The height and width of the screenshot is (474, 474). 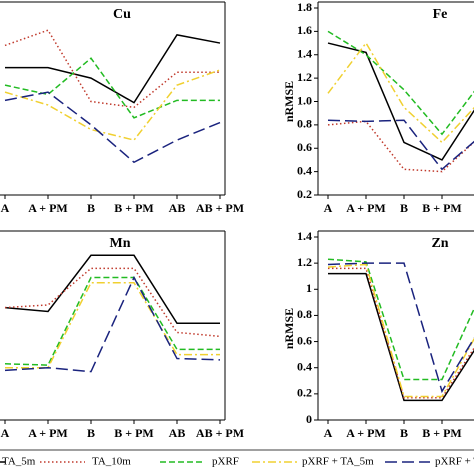 I want to click on legend-label: TA_5m, so click(x=19, y=462).